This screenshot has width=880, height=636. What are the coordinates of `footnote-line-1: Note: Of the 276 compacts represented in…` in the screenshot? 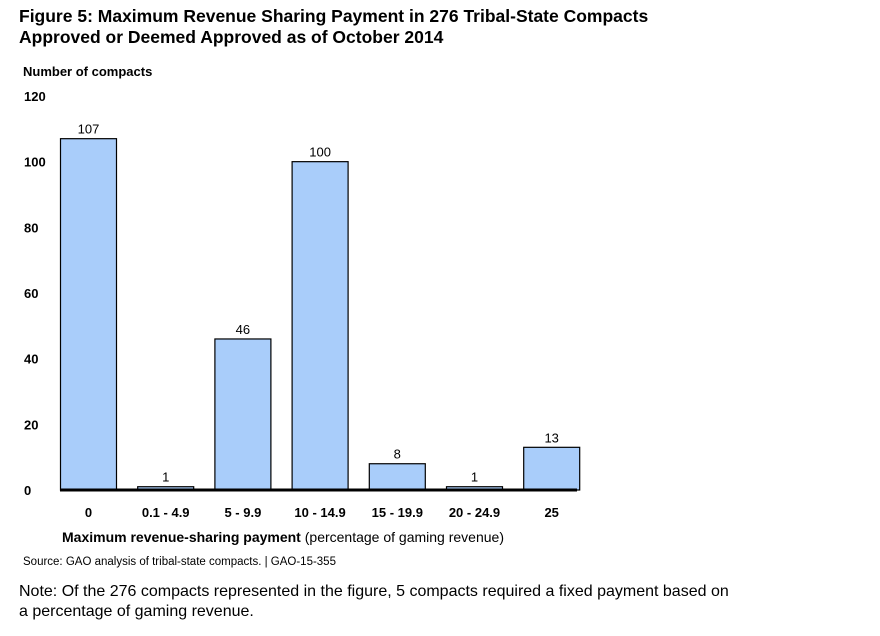 It's located at (374, 591).